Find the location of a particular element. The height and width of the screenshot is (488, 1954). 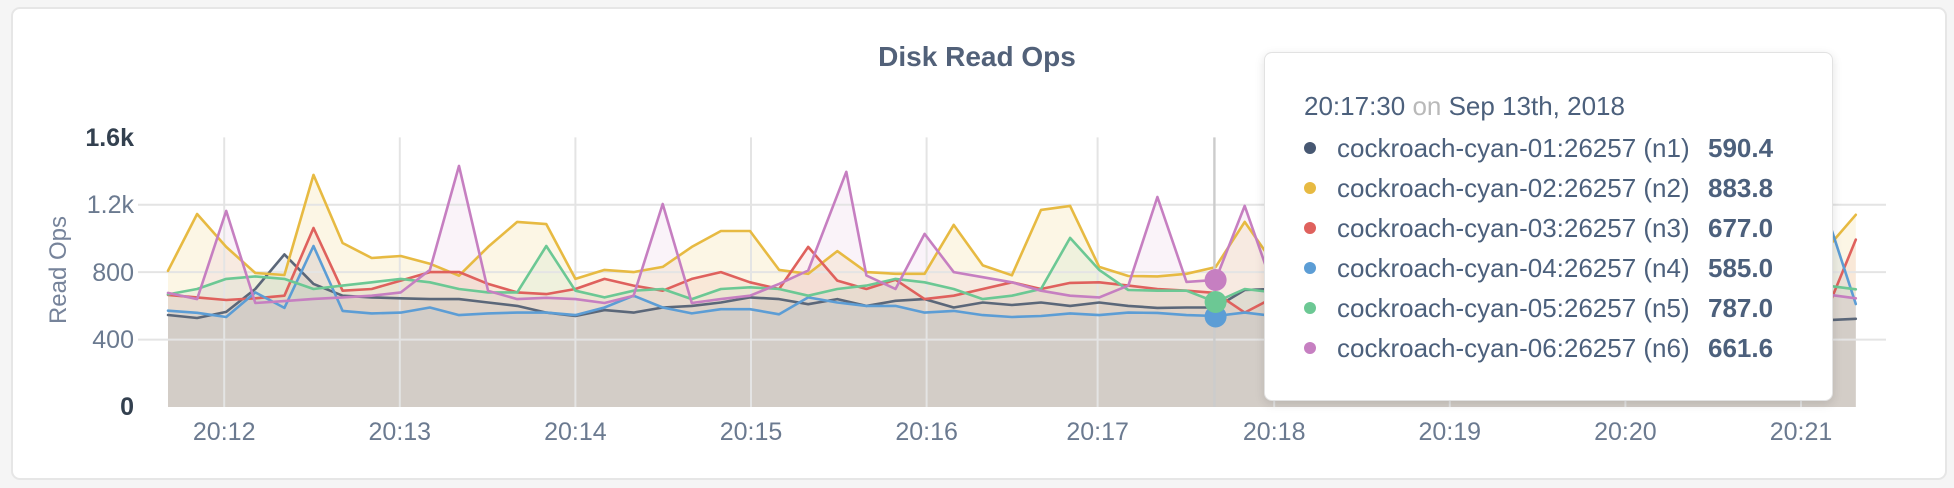

svg-text: 20:21 is located at coordinates (1801, 432).